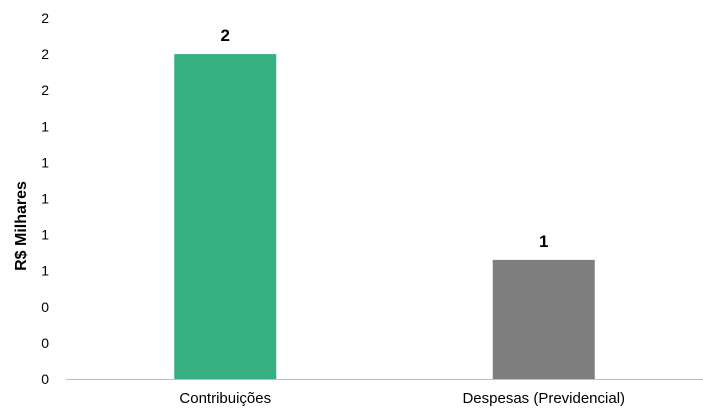 Image resolution: width=703 pixels, height=412 pixels. Describe the element at coordinates (543, 241) in the screenshot. I see `data-label: 1` at that location.